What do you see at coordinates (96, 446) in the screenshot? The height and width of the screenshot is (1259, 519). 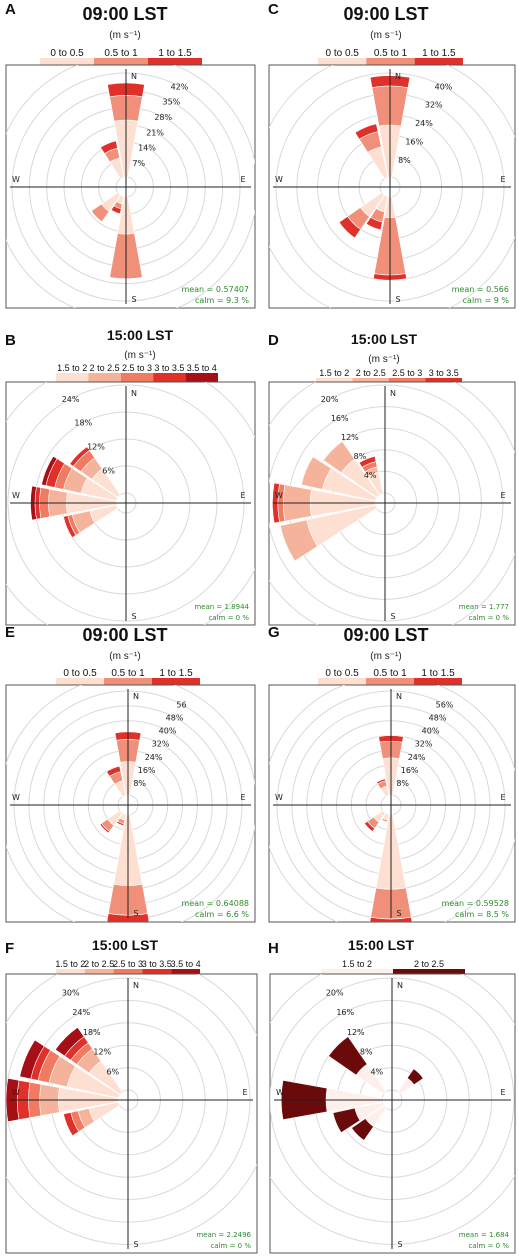 I see `ring-label: 12%` at bounding box center [96, 446].